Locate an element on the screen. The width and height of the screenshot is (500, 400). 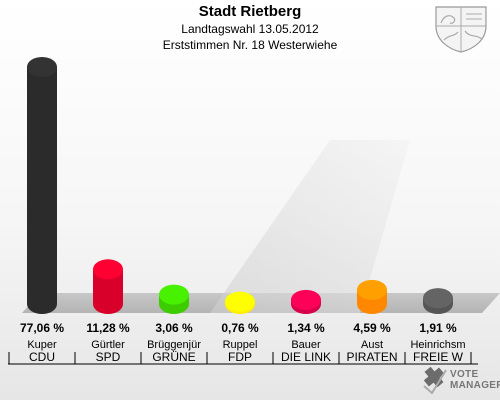
party-label: PIRATEN is located at coordinates (371, 357).